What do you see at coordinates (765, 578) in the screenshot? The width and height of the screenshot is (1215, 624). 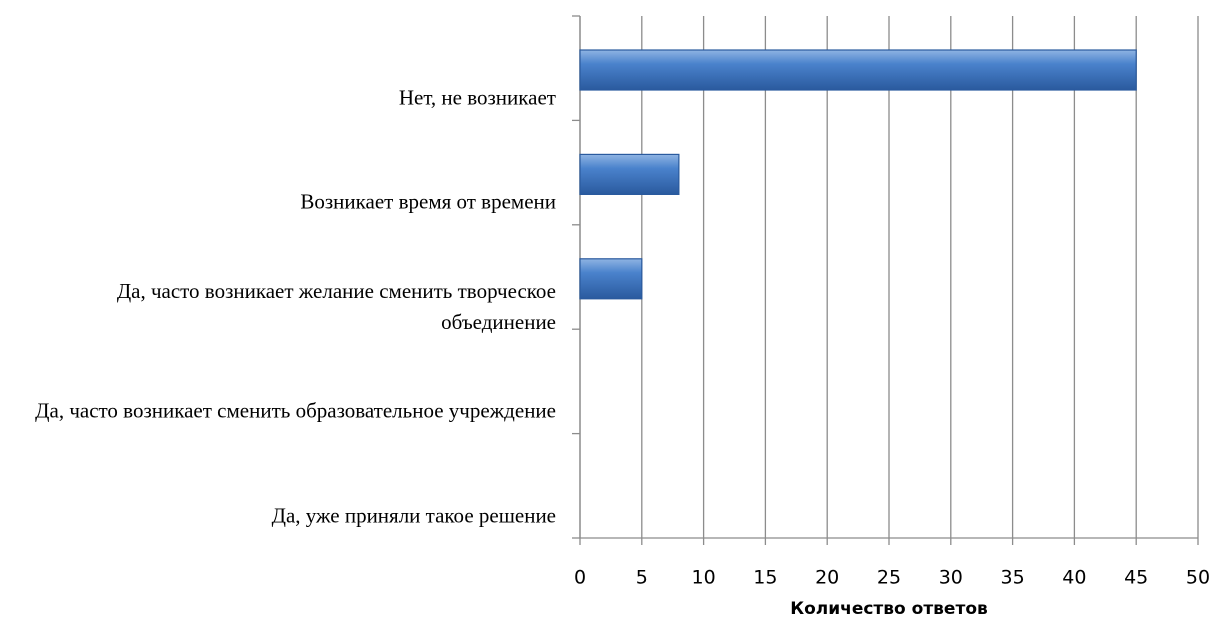 I see `x-tick-label: 15` at bounding box center [765, 578].